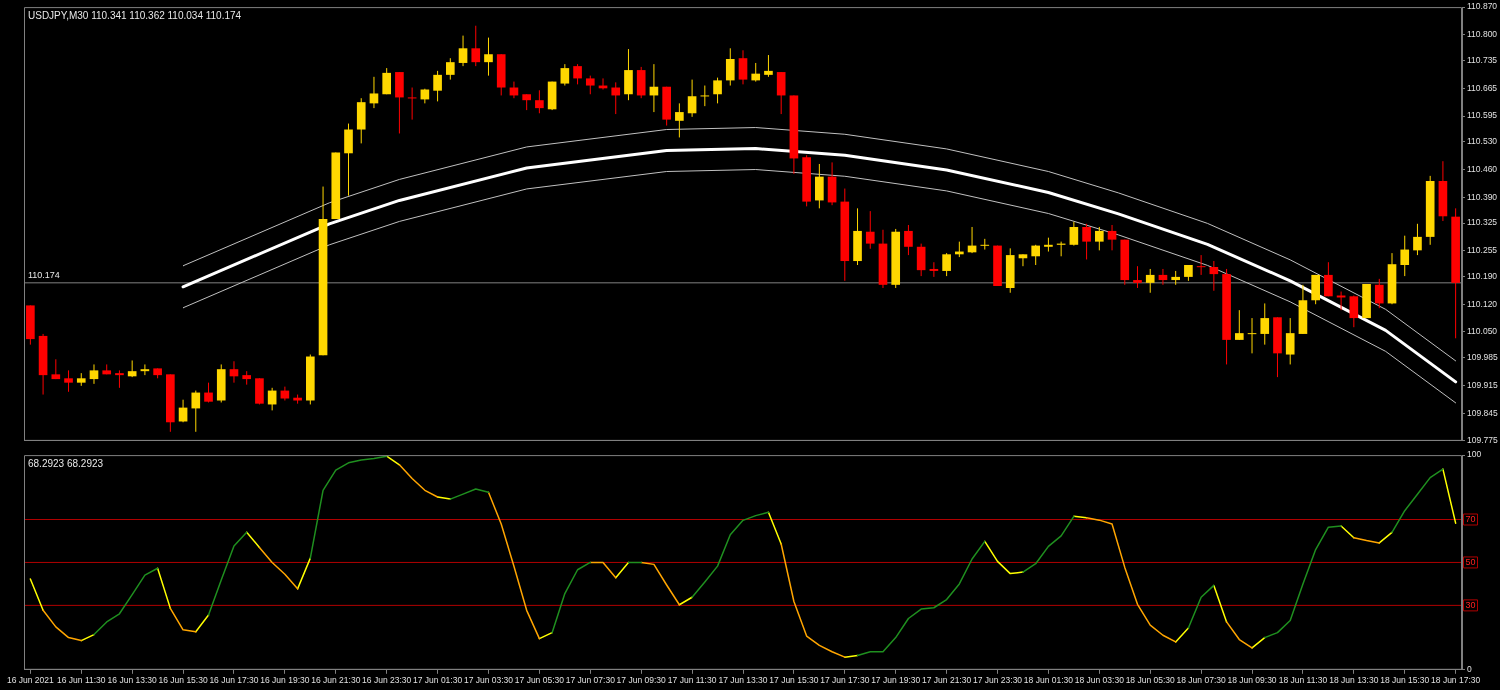 This screenshot has height=690, width=1500. What do you see at coordinates (641, 680) in the screenshot?
I see `x-tick-label: 17 Jun 09:30` at bounding box center [641, 680].